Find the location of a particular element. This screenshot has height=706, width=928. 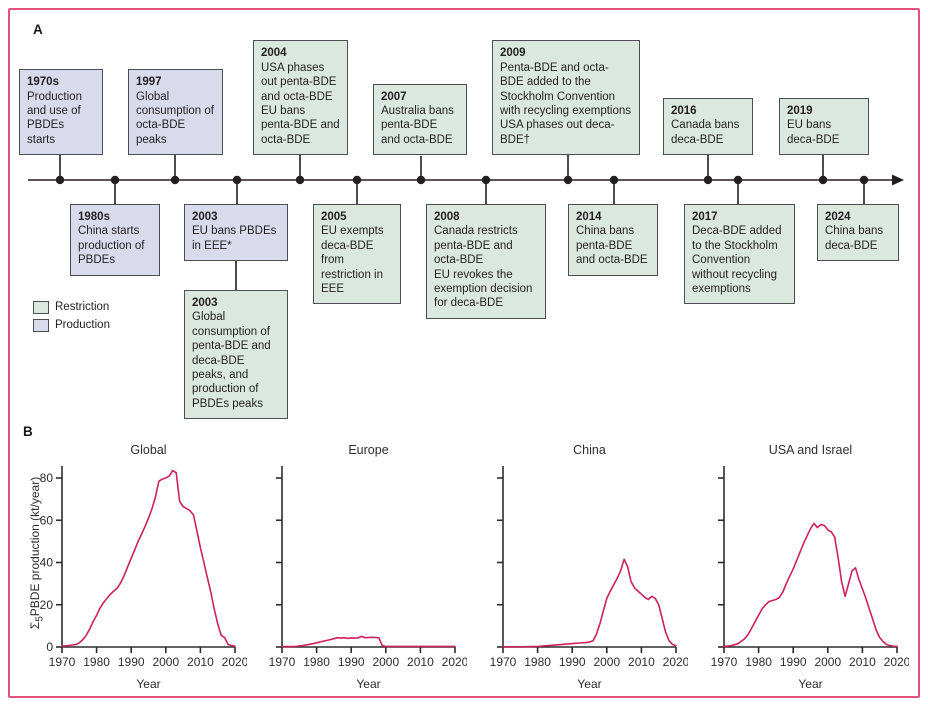

timeline-event-1997: 1997 Global consumption of octa-BDE peaks is located at coordinates (175, 112).